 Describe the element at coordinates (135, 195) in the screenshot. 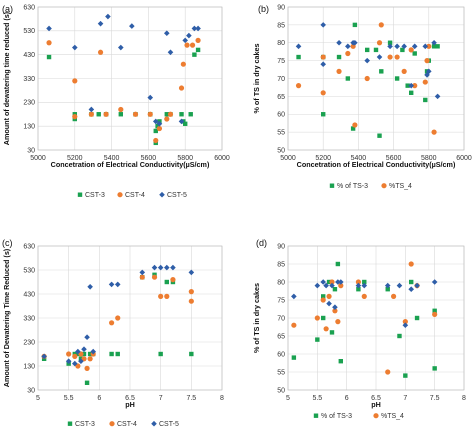

I see `legend-label: CST-4` at that location.